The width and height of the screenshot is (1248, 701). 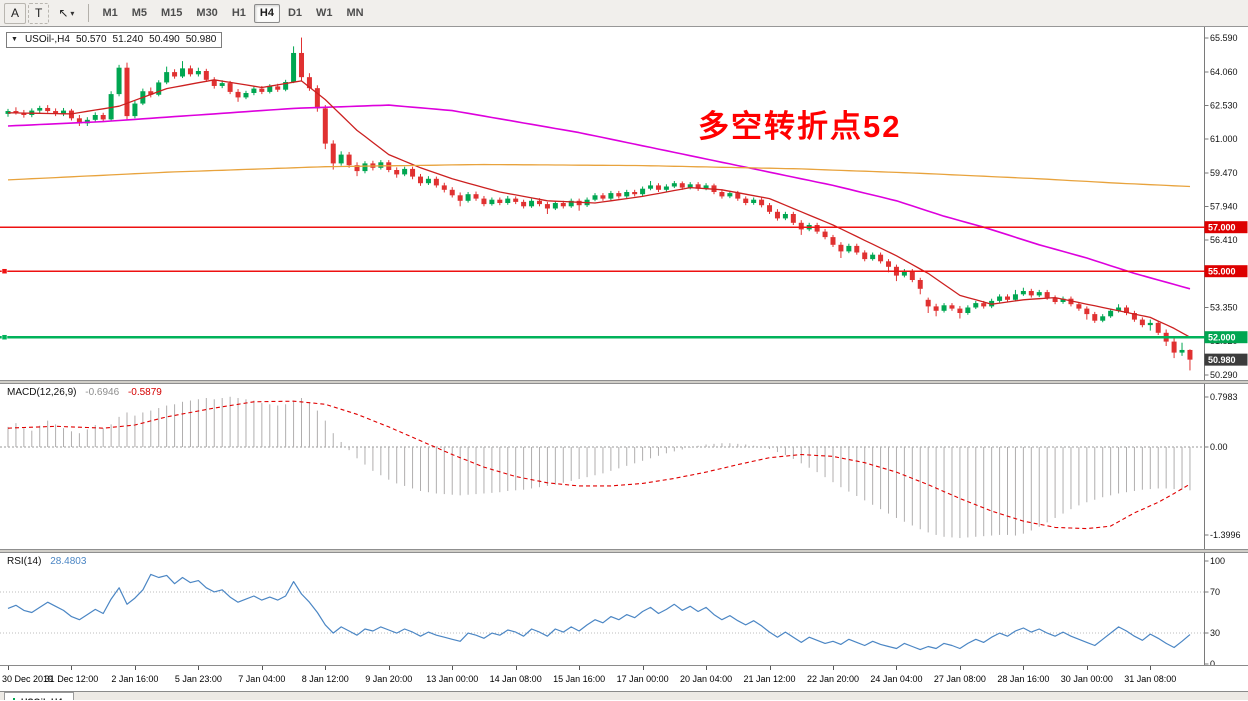 I want to click on time-label: 28 Jan 16:00, so click(x=1023, y=679).